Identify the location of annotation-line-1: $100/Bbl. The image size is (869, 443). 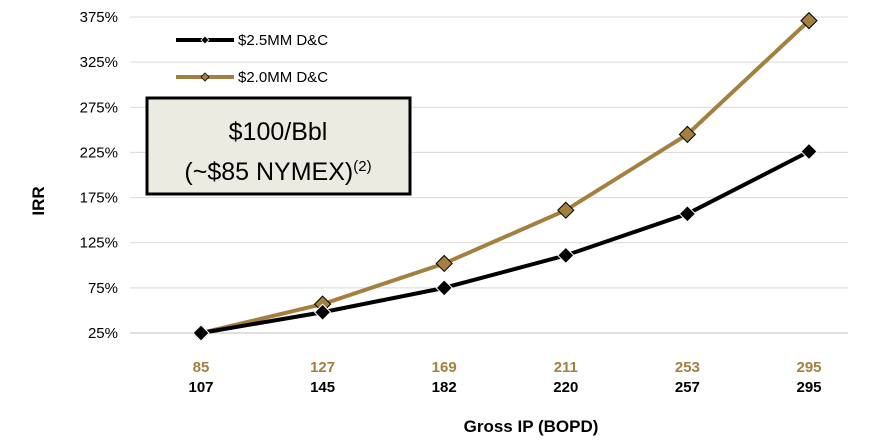
(278, 132).